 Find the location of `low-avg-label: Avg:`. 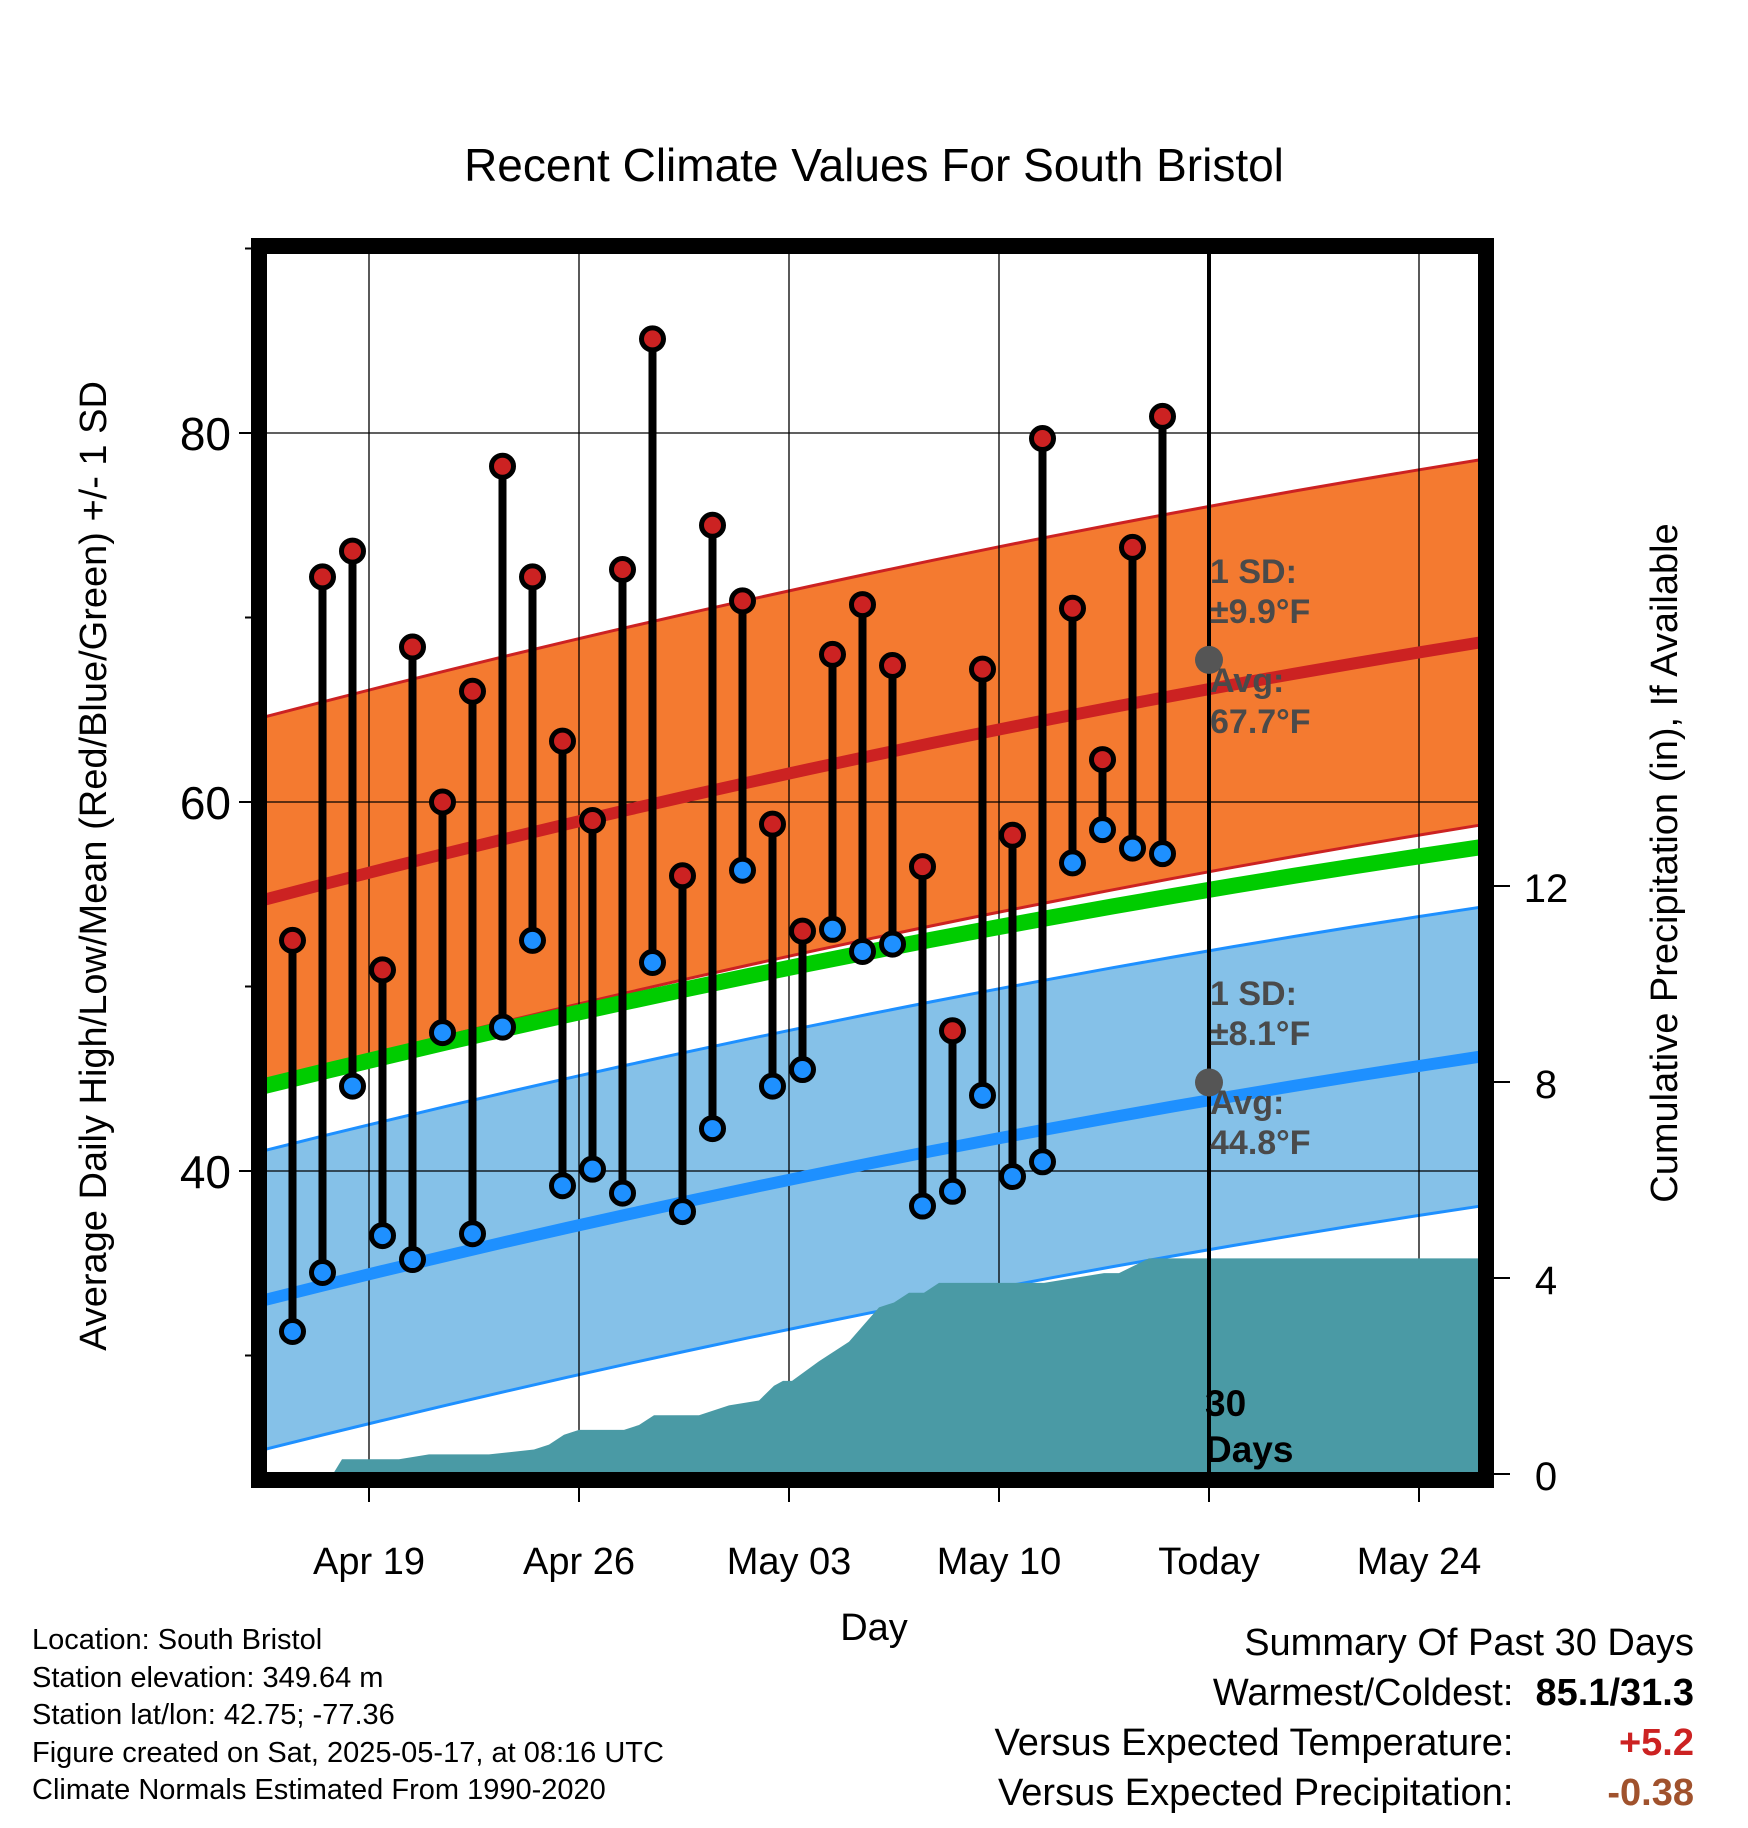

low-avg-label: Avg: is located at coordinates (1247, 1103).